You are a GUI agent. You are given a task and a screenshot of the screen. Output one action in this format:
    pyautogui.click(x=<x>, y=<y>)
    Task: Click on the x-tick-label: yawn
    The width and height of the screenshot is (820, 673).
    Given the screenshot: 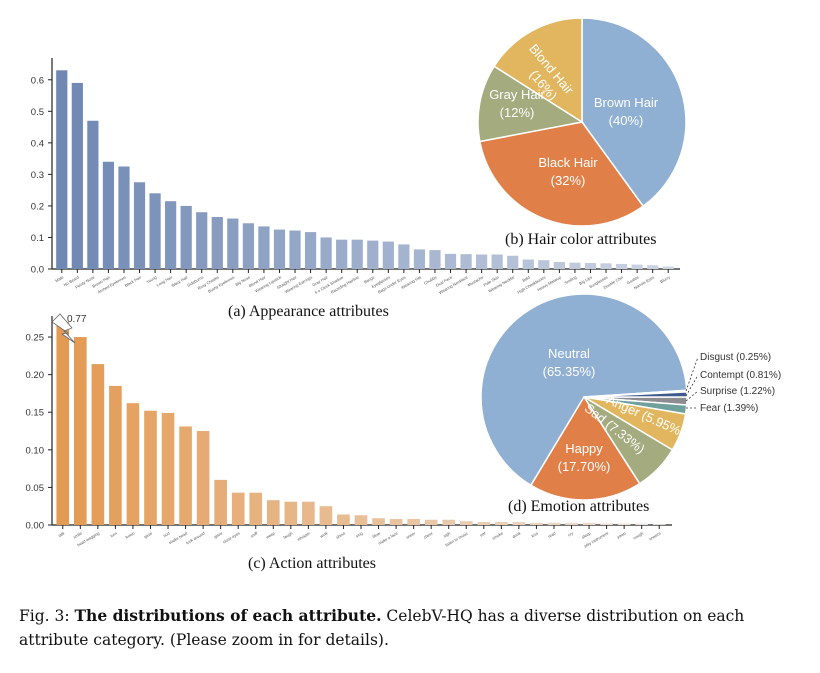 What is the action you would take?
    pyautogui.click(x=621, y=535)
    